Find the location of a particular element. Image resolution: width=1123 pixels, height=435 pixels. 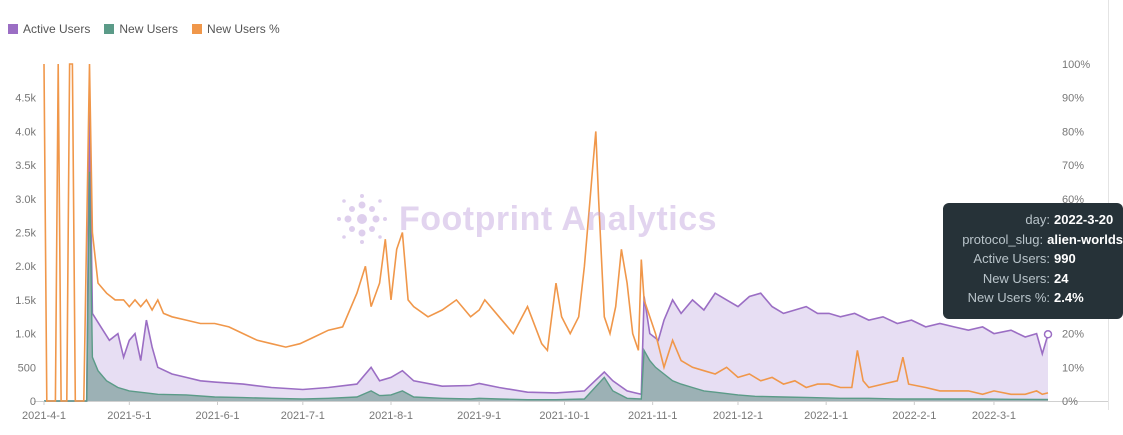

hover-point is located at coordinates (1048, 334).